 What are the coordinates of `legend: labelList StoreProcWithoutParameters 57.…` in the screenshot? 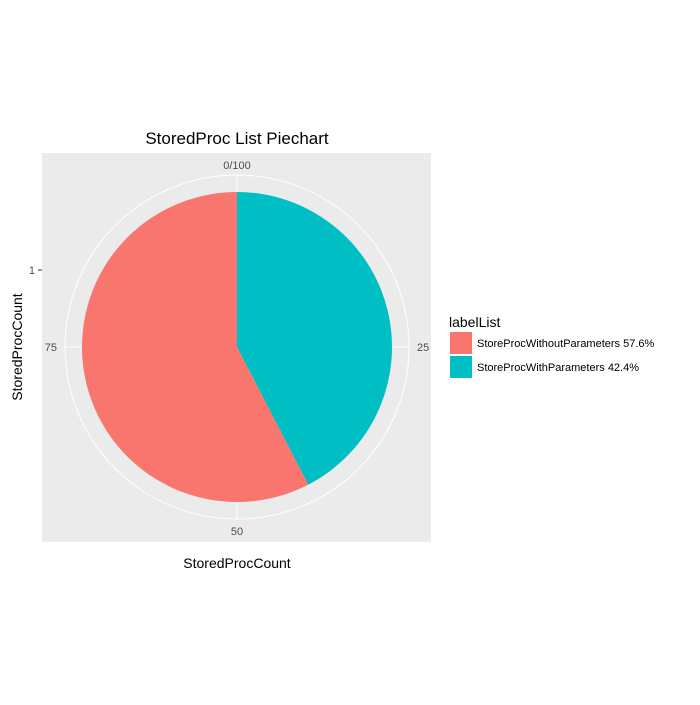 It's located at (552, 346).